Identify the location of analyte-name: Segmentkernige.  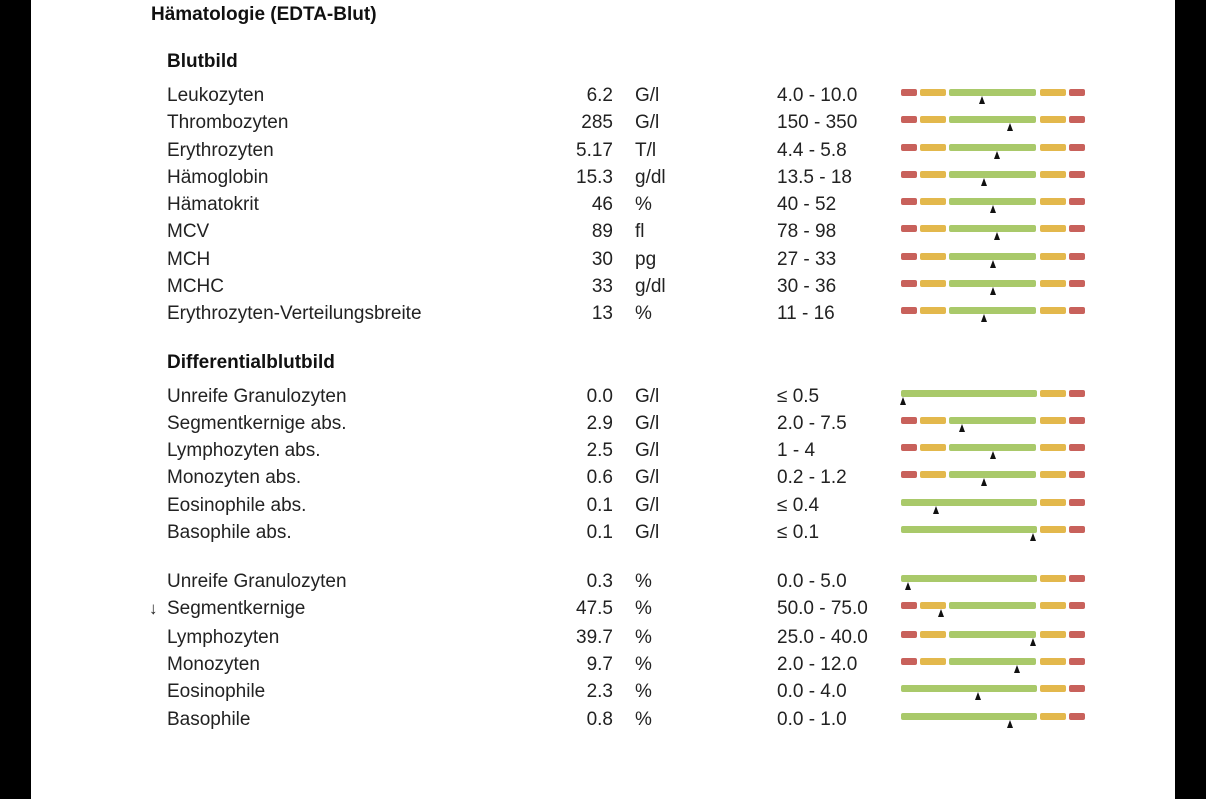
(236, 608).